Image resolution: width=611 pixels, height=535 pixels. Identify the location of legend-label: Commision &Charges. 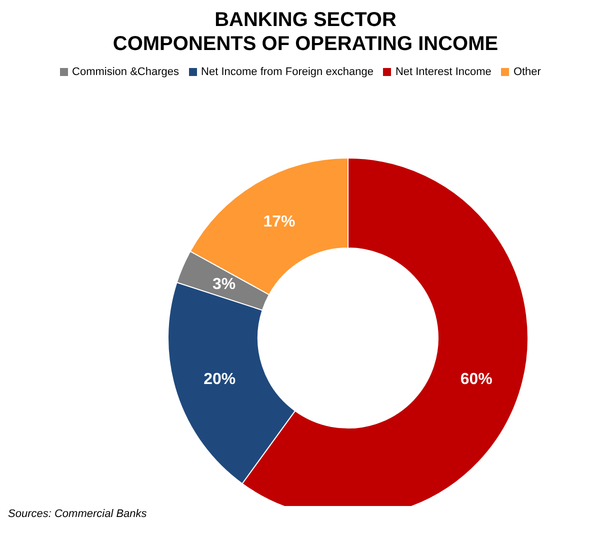
(126, 72).